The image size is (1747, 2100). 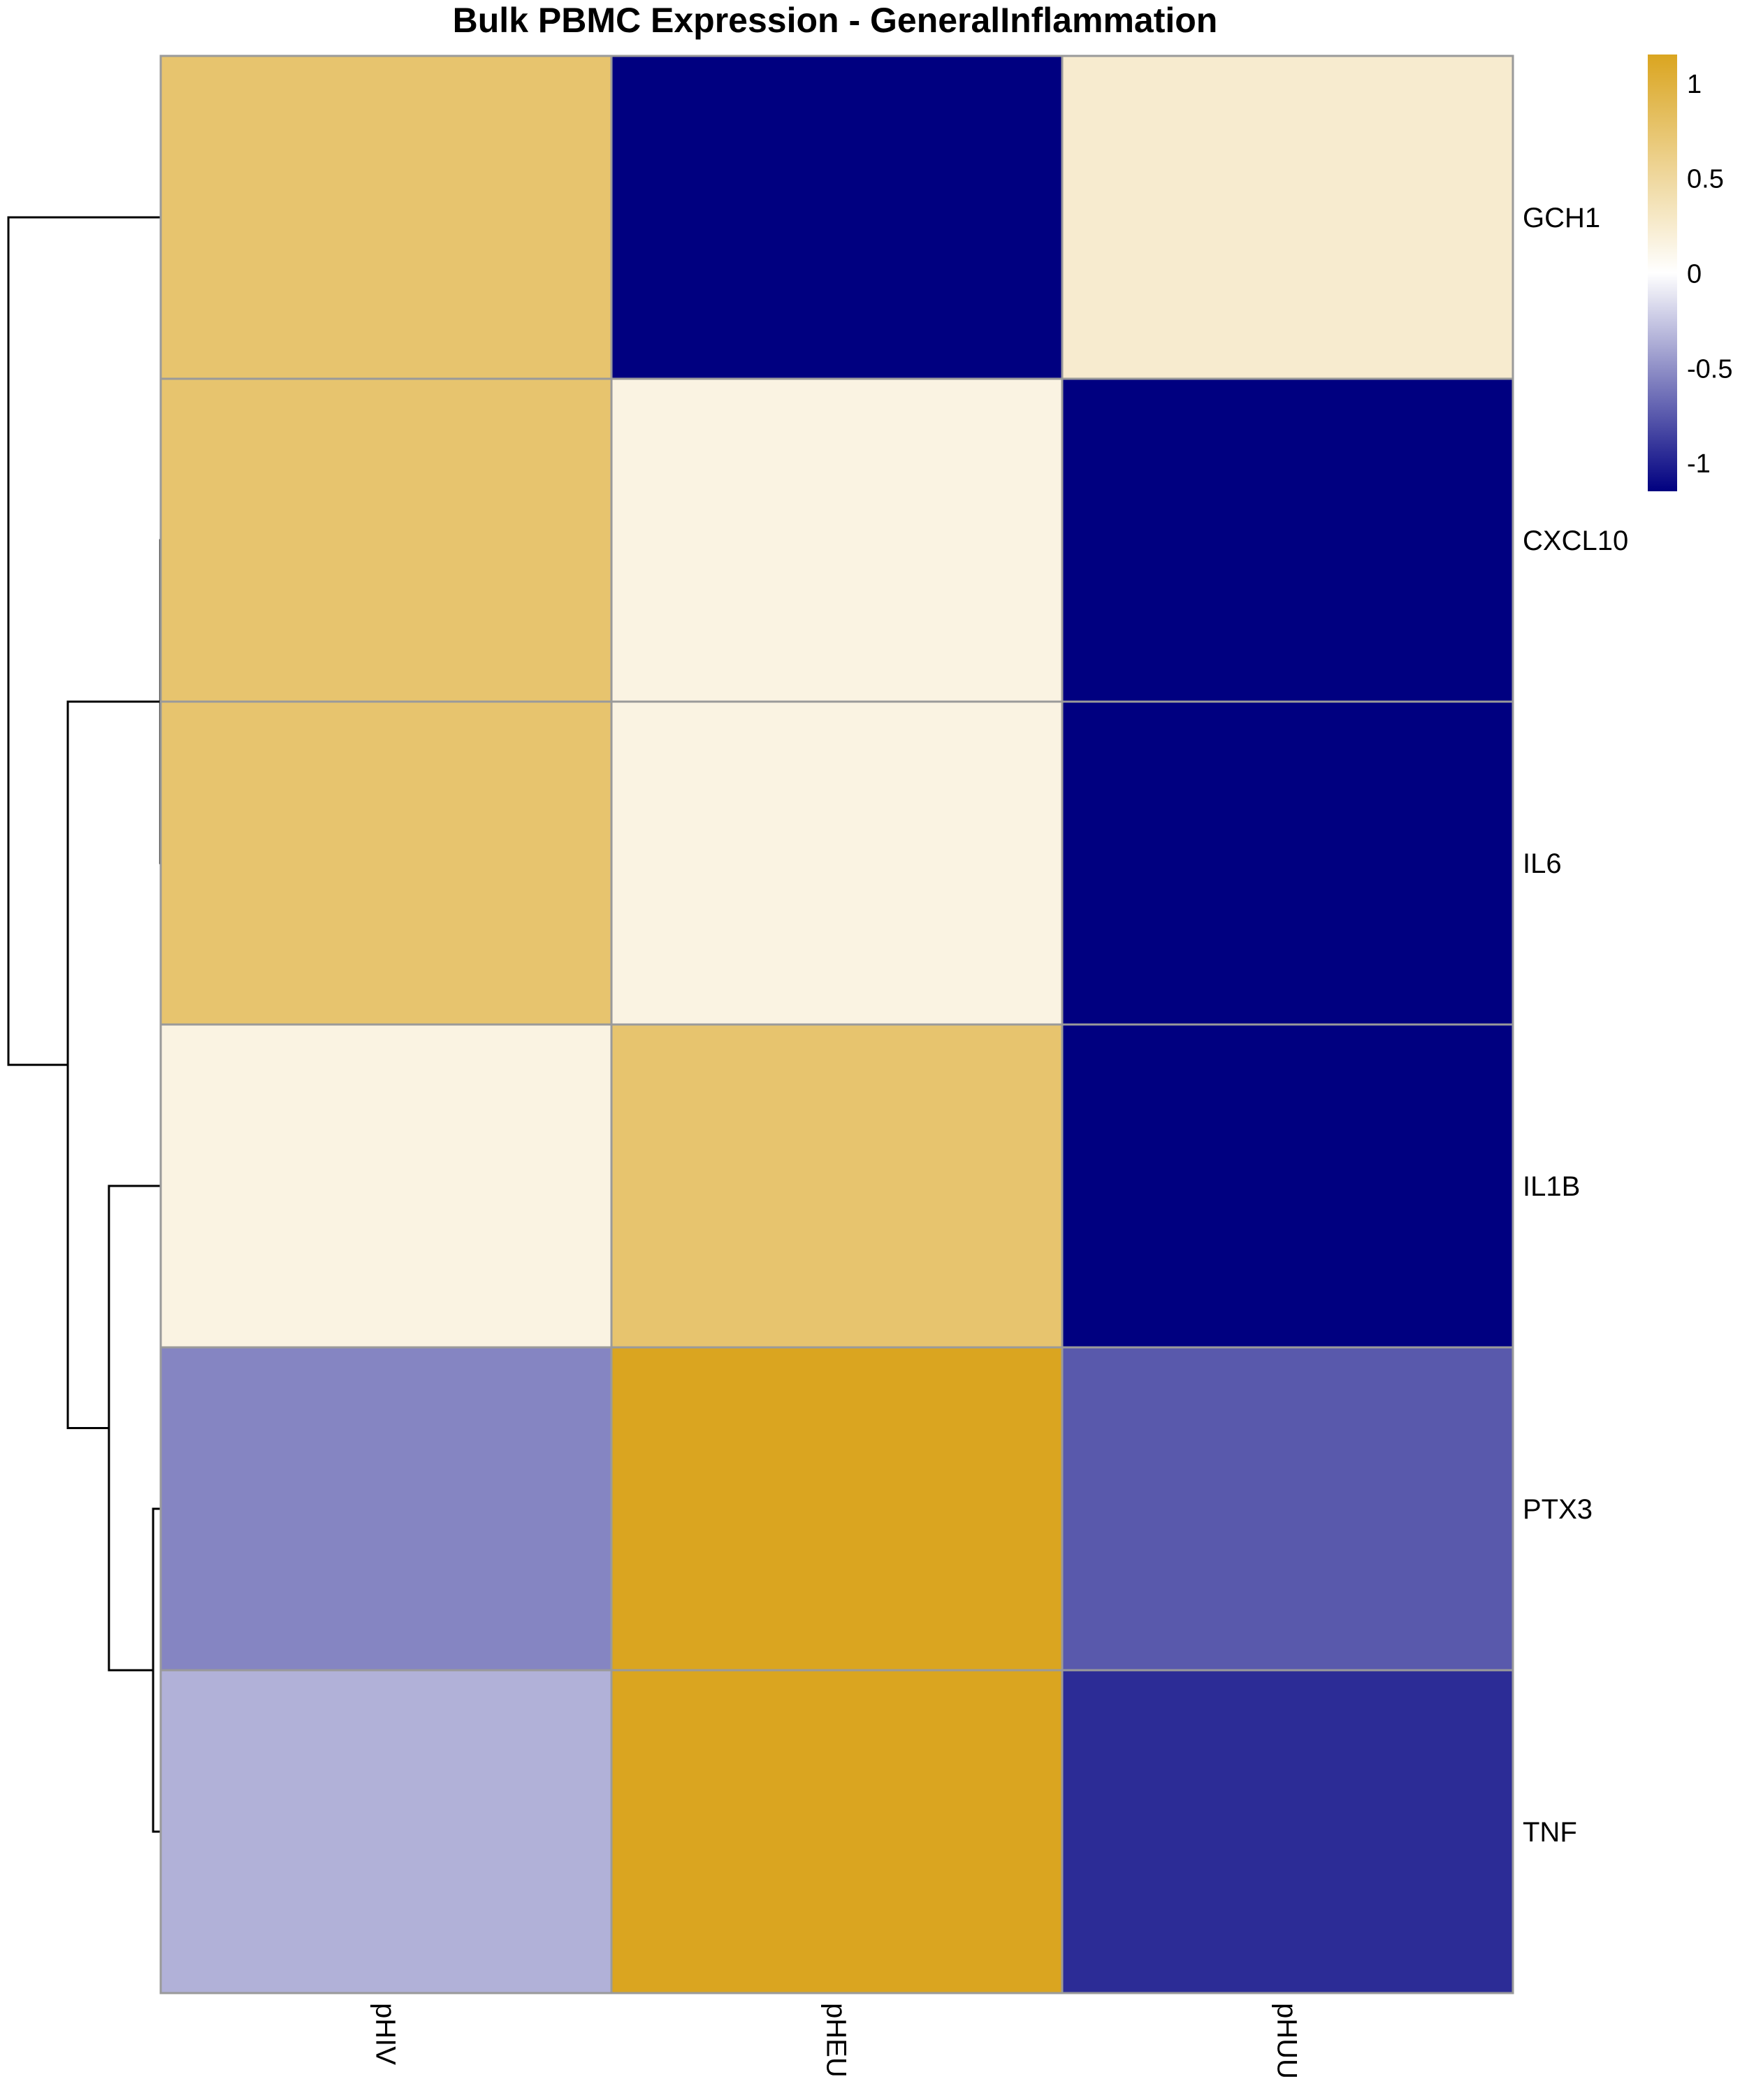 I want to click on row-label-tnf: TNF, so click(x=1550, y=1832).